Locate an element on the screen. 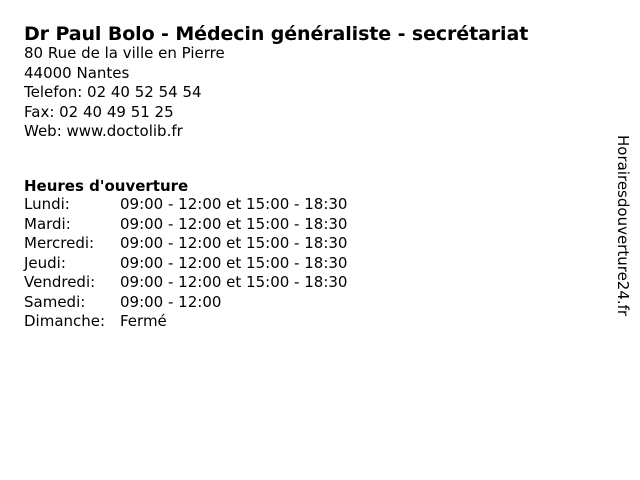 This screenshot has width=640, height=480. day-hours: 09:00 - 12:00 is located at coordinates (171, 301).